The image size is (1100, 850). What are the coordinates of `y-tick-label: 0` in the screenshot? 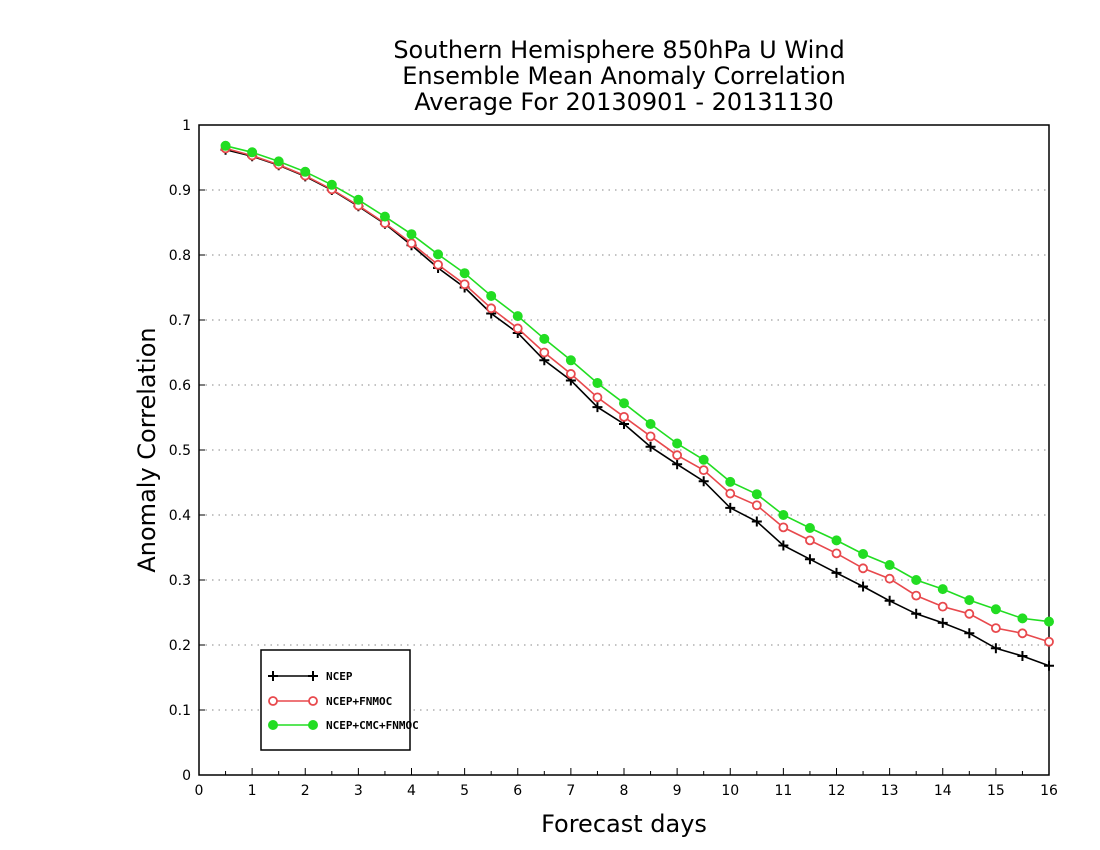 It's located at (186, 776).